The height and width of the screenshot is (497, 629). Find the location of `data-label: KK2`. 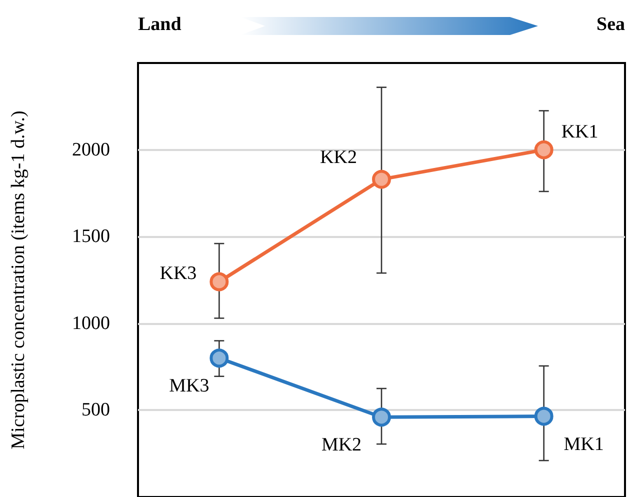

data-label: KK2 is located at coordinates (339, 157).